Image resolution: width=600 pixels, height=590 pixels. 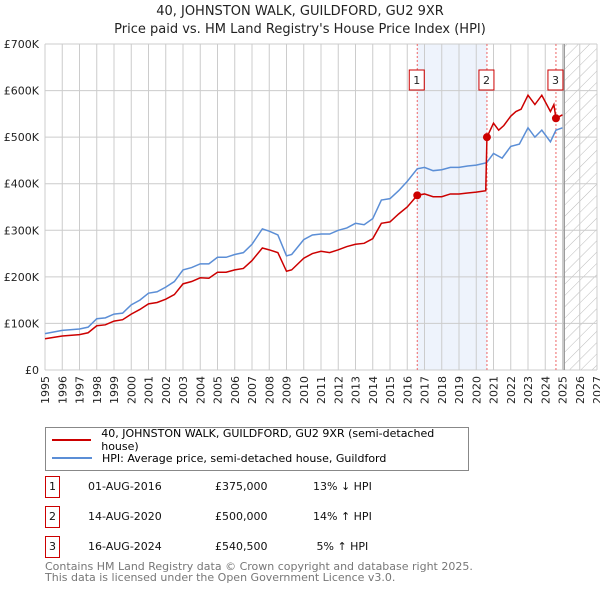 What do you see at coordinates (459, 390) in the screenshot?
I see `x-tick-label: 2019` at bounding box center [459, 390].